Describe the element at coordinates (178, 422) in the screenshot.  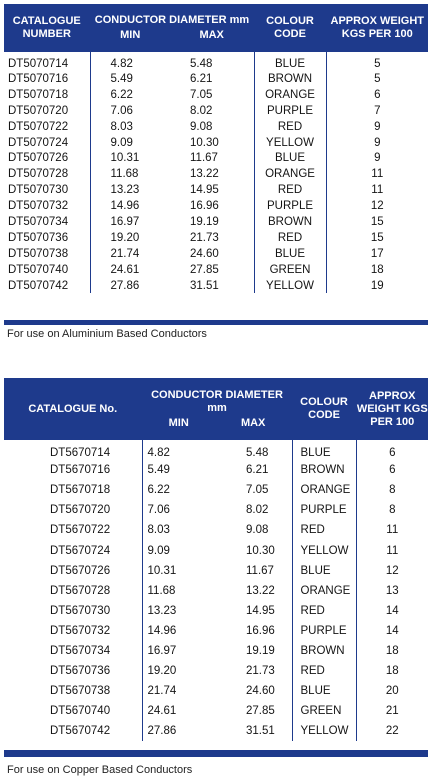
I see `min-header: MIN` at that location.